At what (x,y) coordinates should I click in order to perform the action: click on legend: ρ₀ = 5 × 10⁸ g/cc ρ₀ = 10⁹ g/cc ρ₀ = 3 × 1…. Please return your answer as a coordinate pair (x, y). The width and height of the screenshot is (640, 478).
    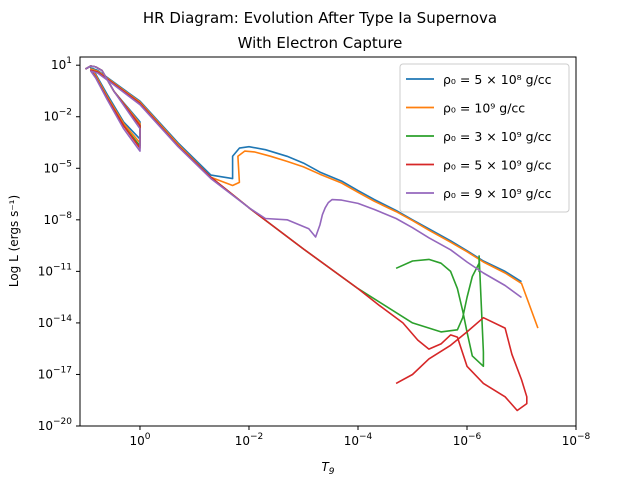
    Looking at the image, I should click on (484, 138).